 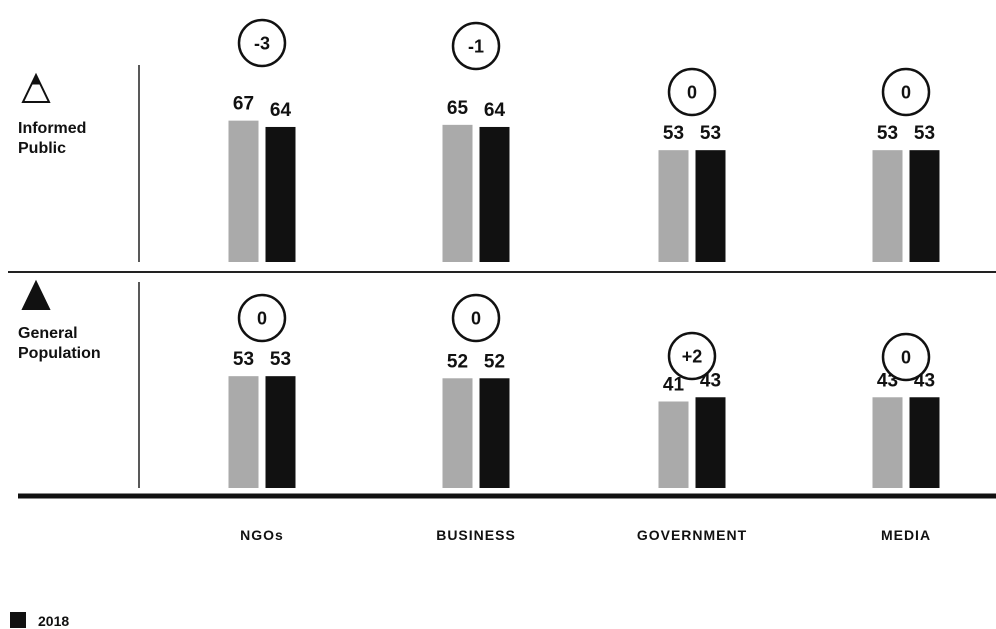 I want to click on bar-value-label: 67, so click(x=243, y=104).